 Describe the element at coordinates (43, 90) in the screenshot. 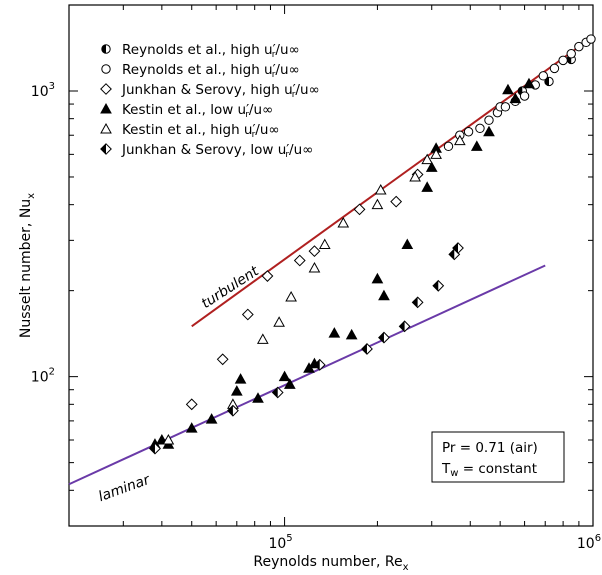

I see `y-tick-label: 10³` at that location.